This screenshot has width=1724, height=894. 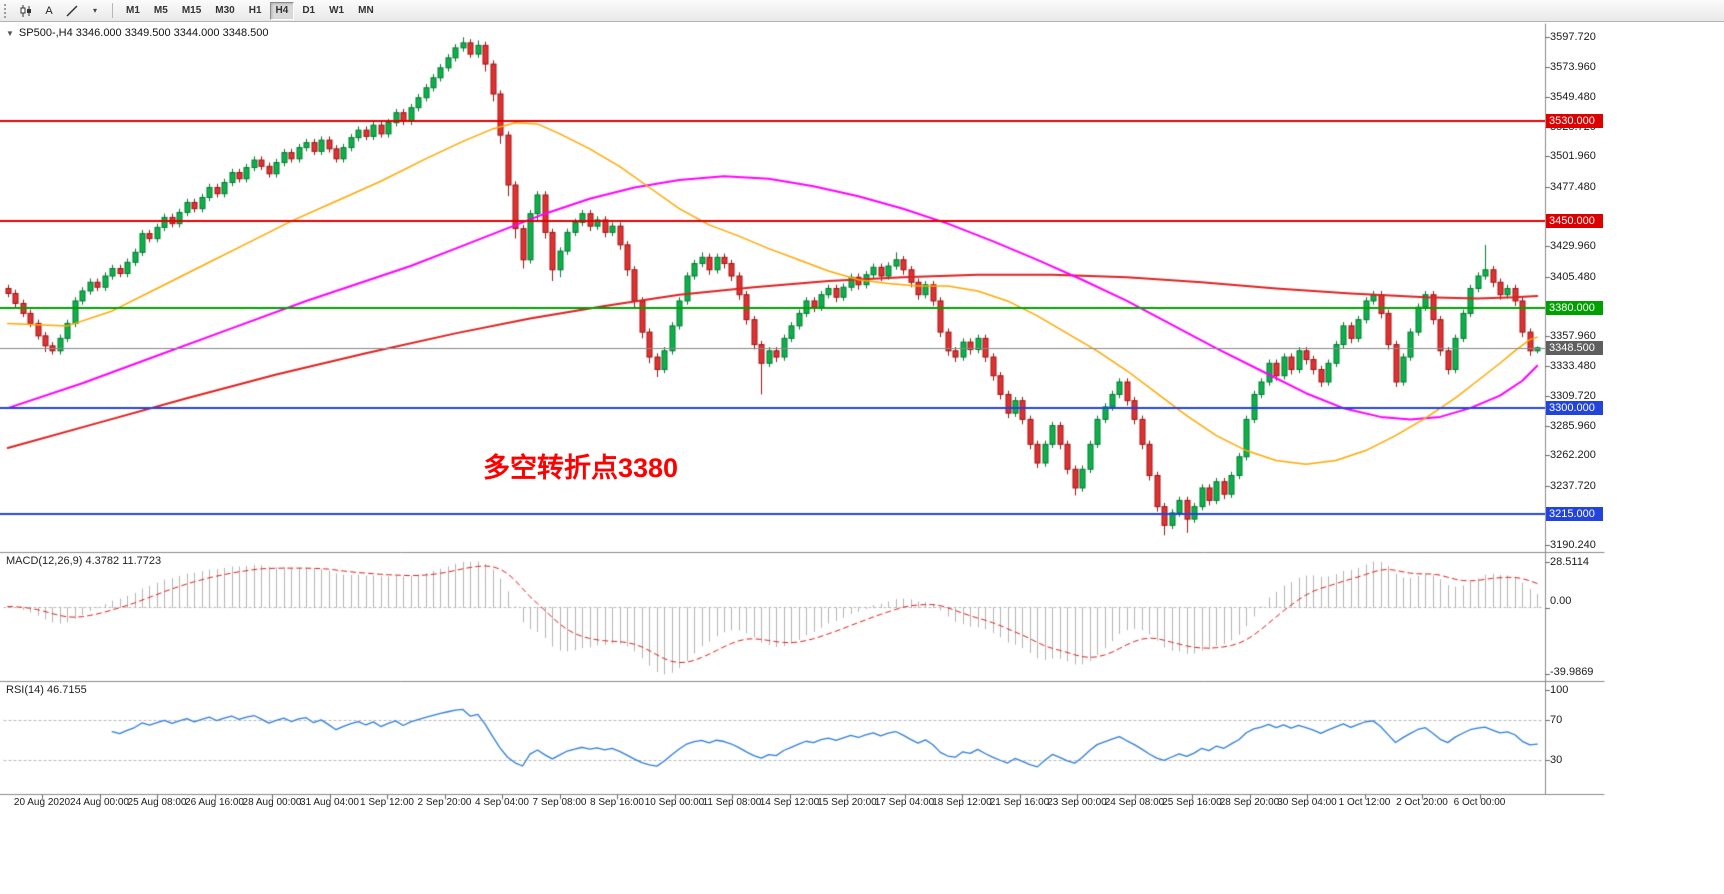 I want to click on price-tick: 3285.960, so click(x=1573, y=425).